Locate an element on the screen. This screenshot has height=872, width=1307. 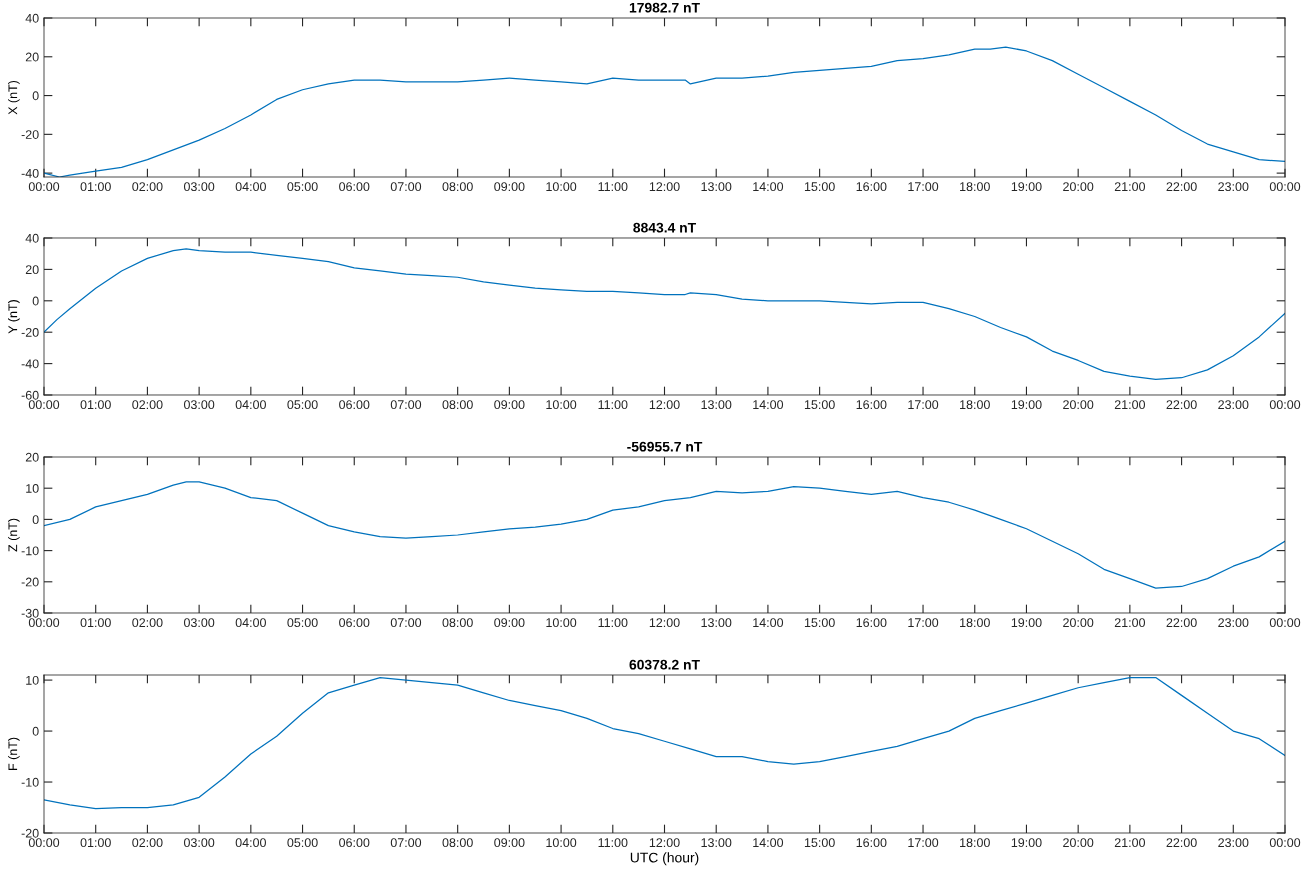
y-axis-title: Y (nT) is located at coordinates (14, 317).